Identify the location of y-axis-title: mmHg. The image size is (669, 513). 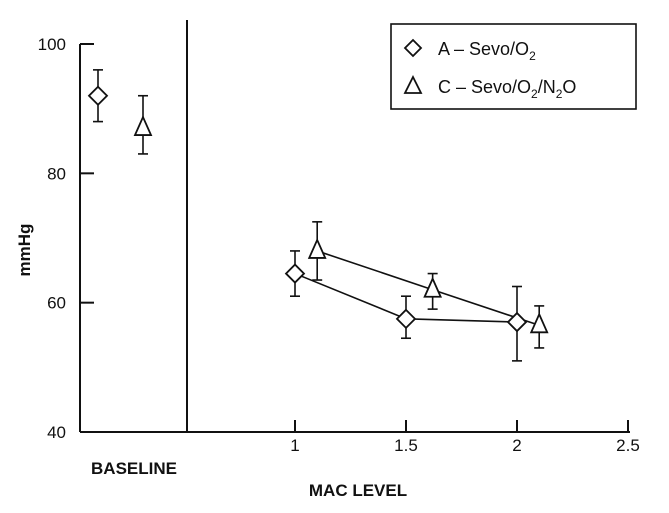
(24, 250).